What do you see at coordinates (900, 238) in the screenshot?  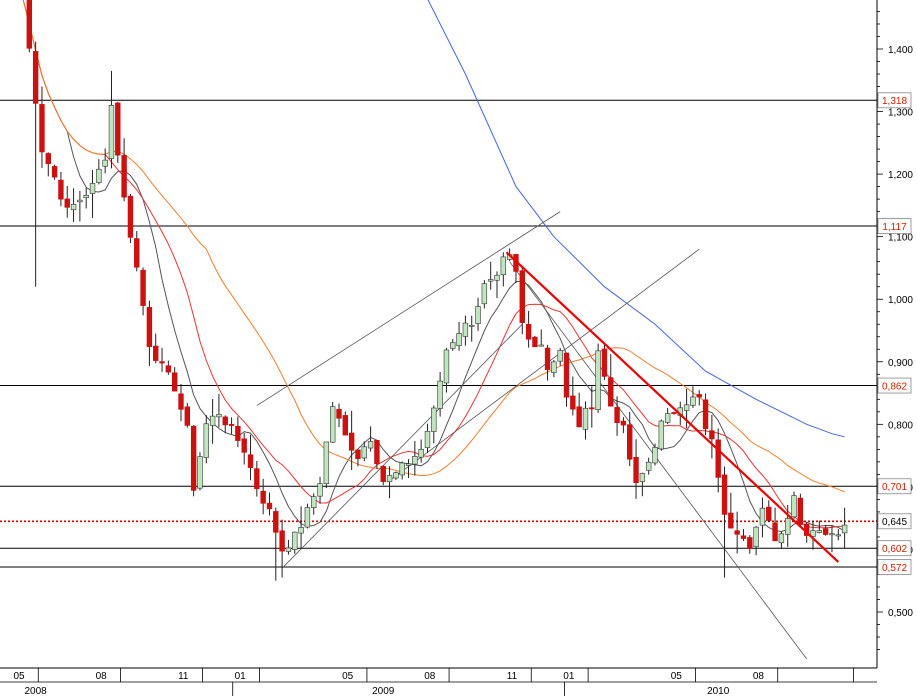 I see `y-tick-label: 1,100` at bounding box center [900, 238].